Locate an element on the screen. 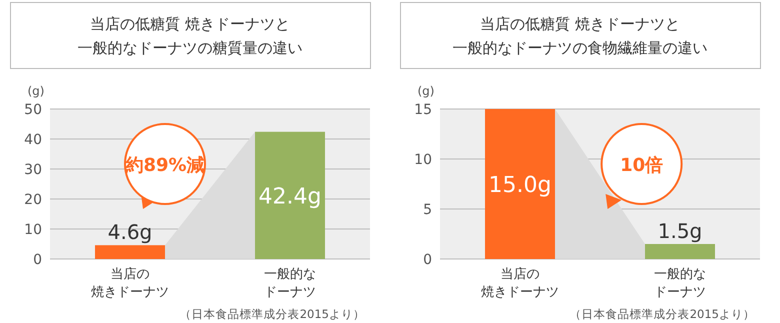  data-label: 4.6g is located at coordinates (130, 232).